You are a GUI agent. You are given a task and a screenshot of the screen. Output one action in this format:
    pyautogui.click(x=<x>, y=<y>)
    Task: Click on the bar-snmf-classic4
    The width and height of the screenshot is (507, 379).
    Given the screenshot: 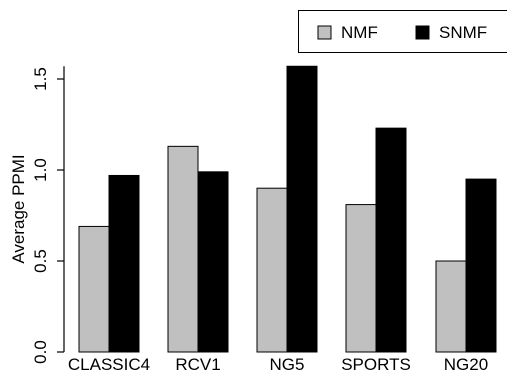 What is the action you would take?
    pyautogui.click(x=124, y=263)
    